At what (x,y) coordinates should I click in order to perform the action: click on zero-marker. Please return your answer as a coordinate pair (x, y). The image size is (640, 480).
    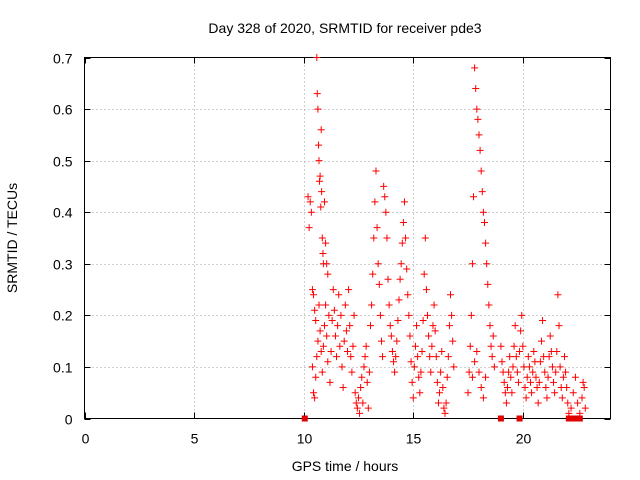
    Looking at the image, I should click on (304, 418).